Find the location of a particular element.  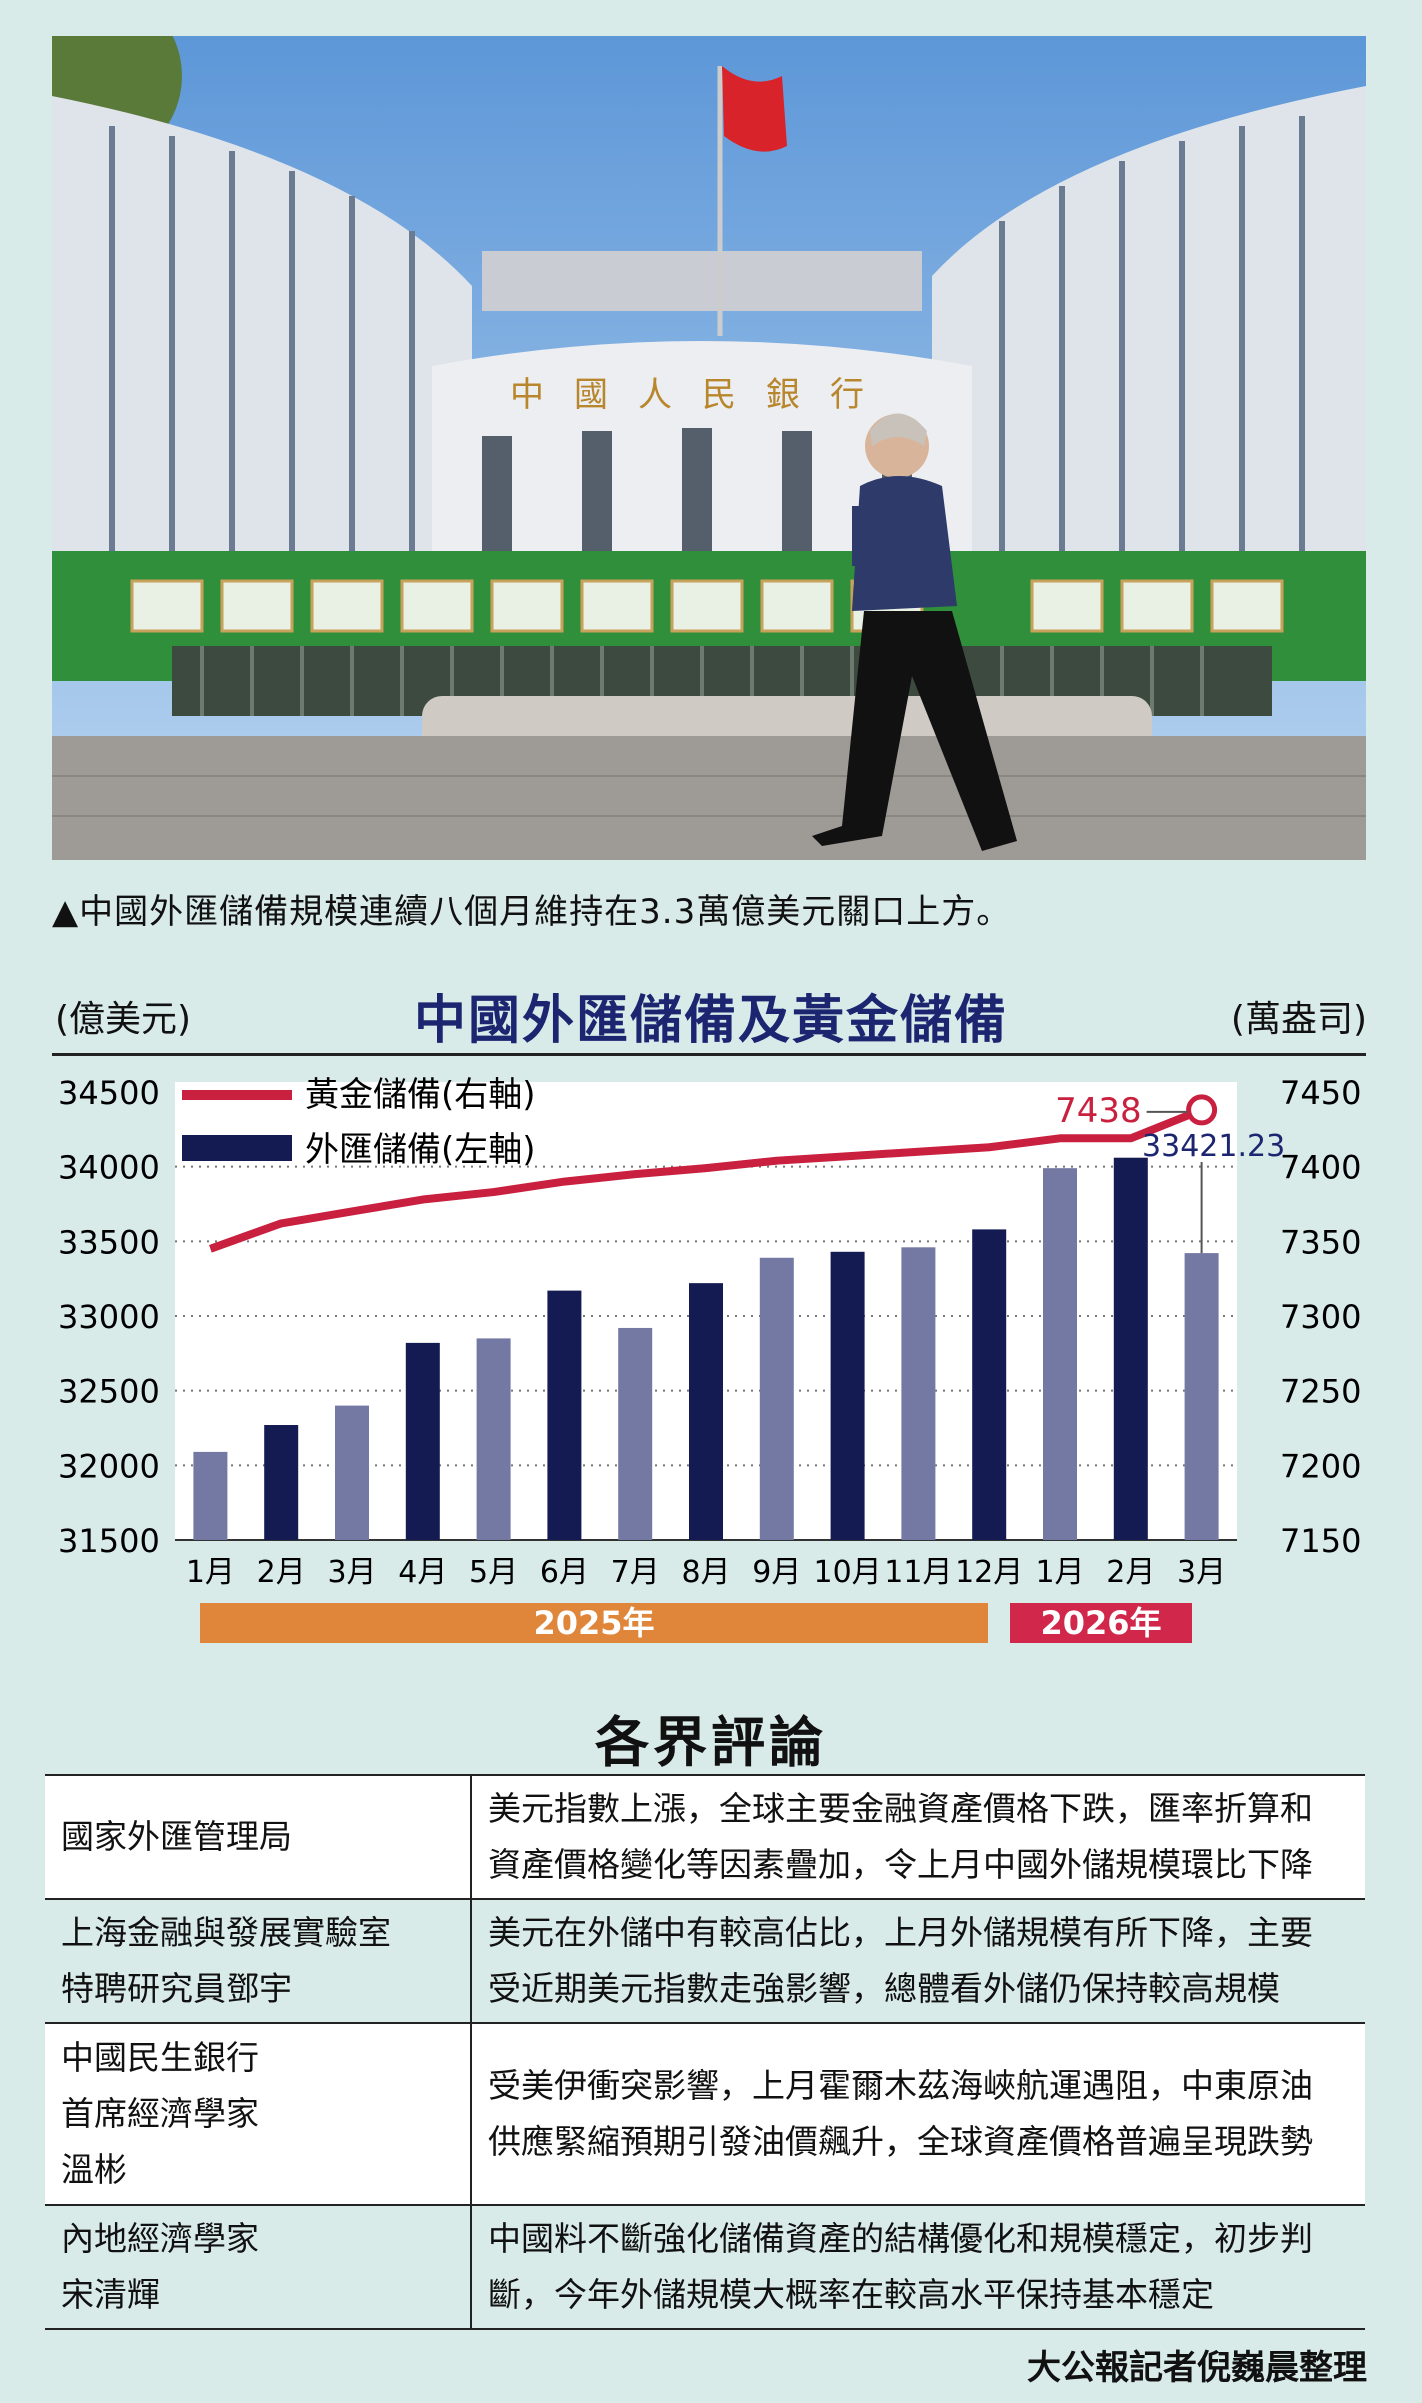

comments-title: 各界評論 is located at coordinates (711, 1742).